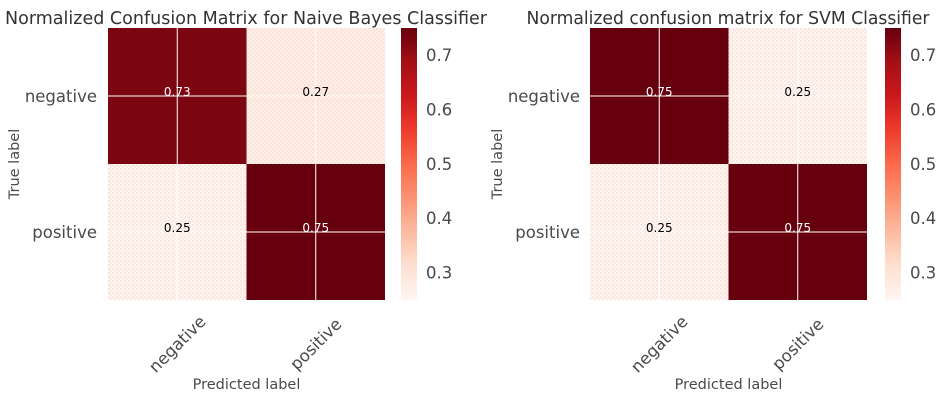  I want to click on cell-value-label: 0.27, so click(315, 92).